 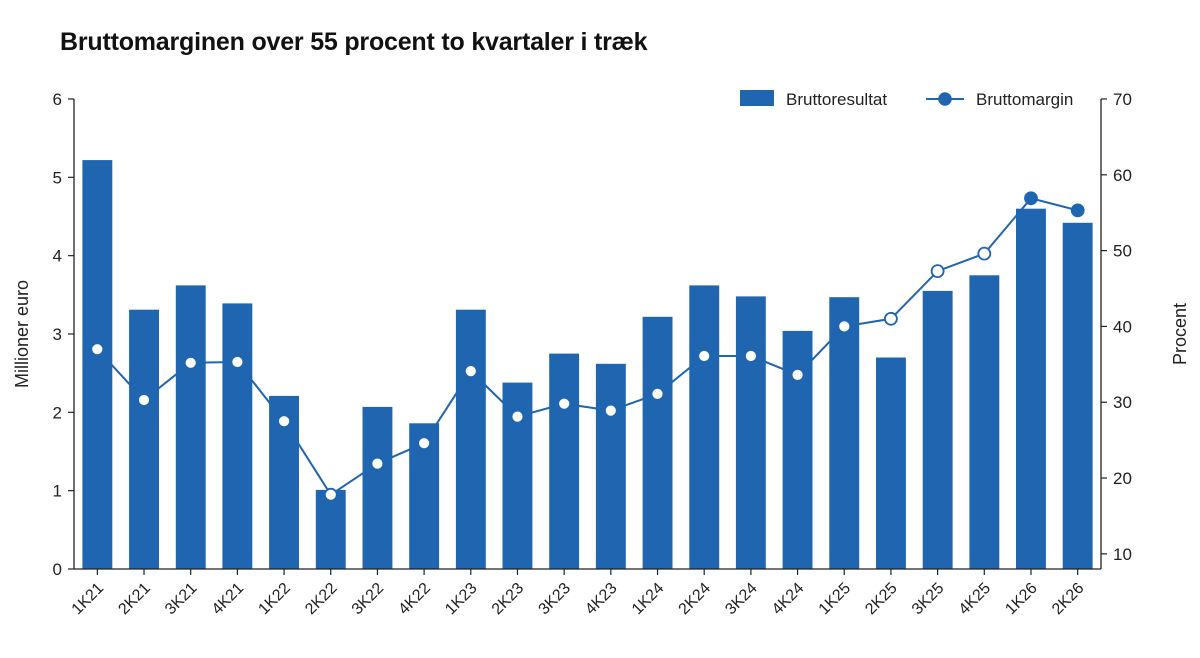 I want to click on bar-2K21, so click(x=144, y=439).